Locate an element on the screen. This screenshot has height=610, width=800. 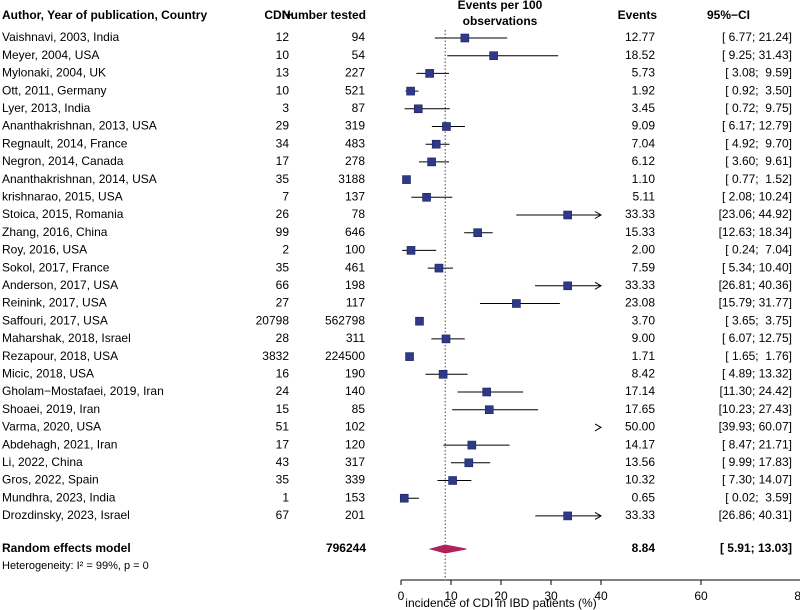
pooled-total: 796244 is located at coordinates (346, 548).